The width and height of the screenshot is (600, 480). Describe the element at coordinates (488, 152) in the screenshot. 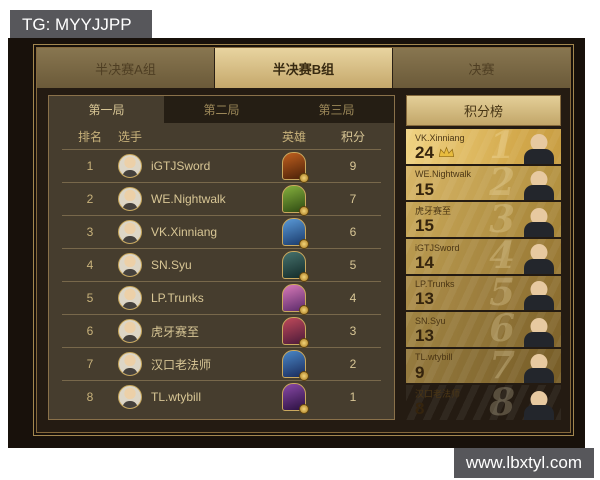

I see `leaderboard-score-row: 24` at that location.